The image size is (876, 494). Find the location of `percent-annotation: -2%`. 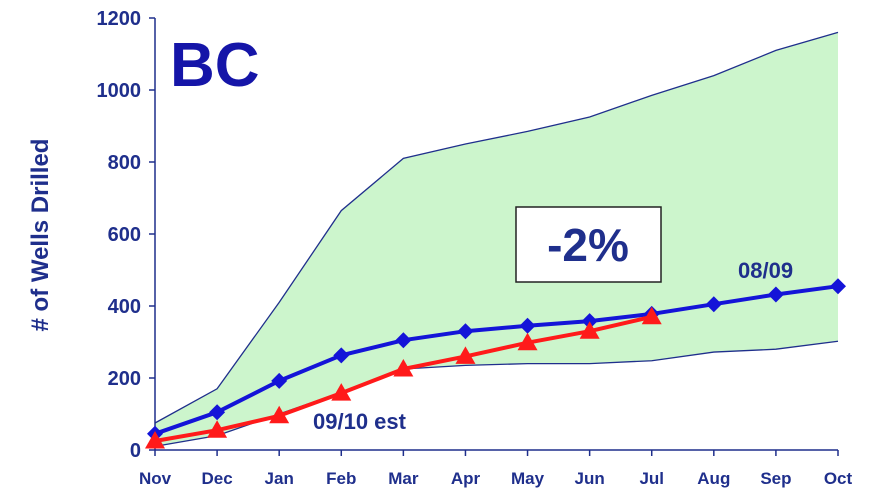

percent-annotation: -2% is located at coordinates (588, 244).